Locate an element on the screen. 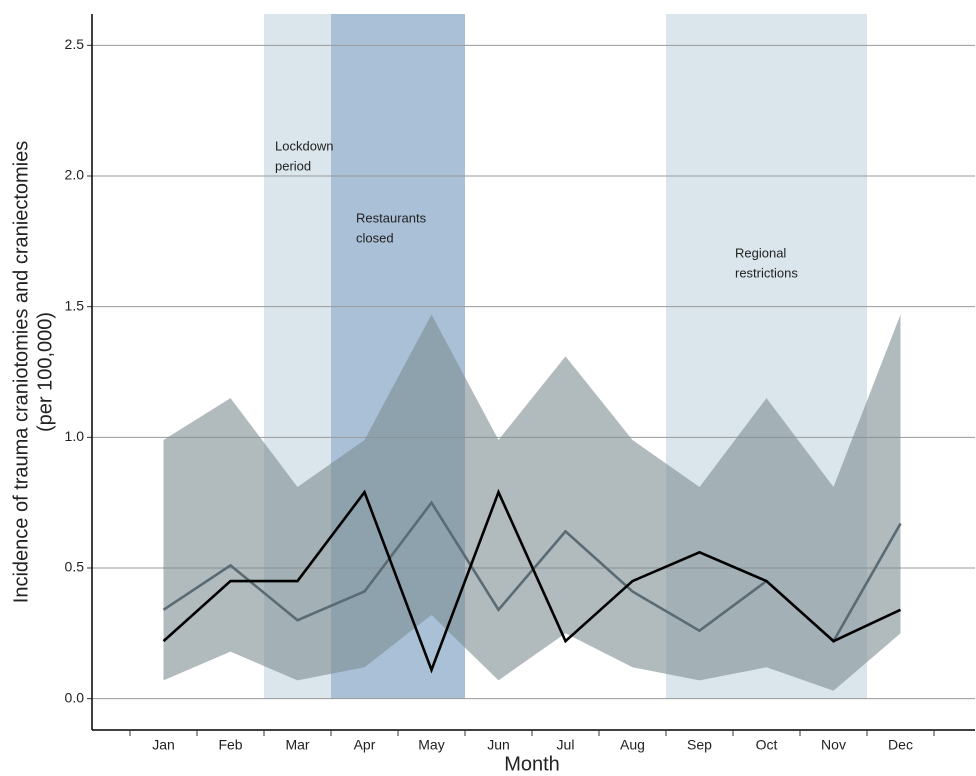 The image size is (976, 776). y-tick-label: 2.5 is located at coordinates (75, 44).